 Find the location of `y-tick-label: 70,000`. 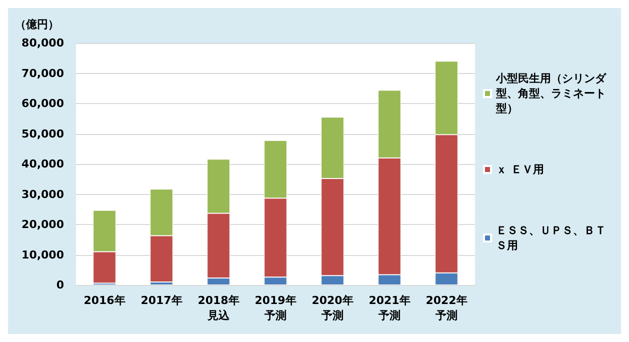

y-tick-label: 70,000 is located at coordinates (43, 73).